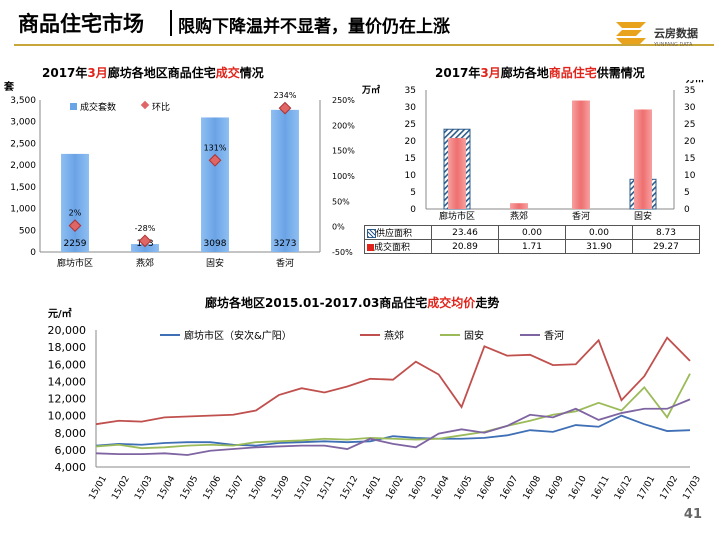  What do you see at coordinates (215, 147) in the screenshot?
I see `chart1-mom-label: 131%` at bounding box center [215, 147].